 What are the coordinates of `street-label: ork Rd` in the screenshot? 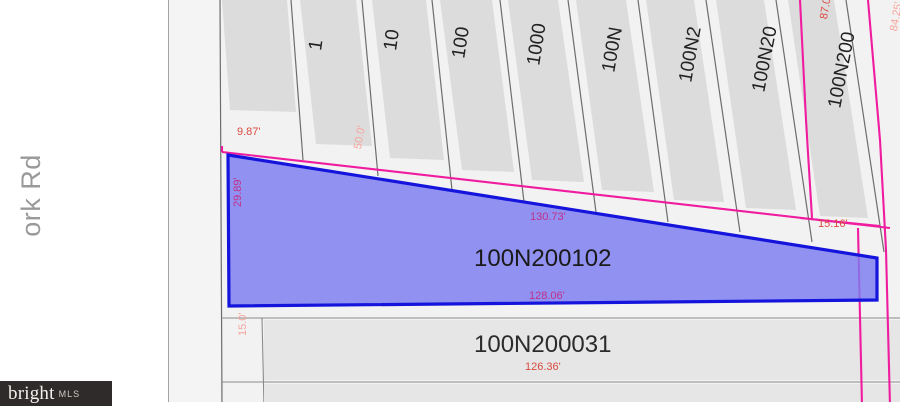 It's located at (30, 195).